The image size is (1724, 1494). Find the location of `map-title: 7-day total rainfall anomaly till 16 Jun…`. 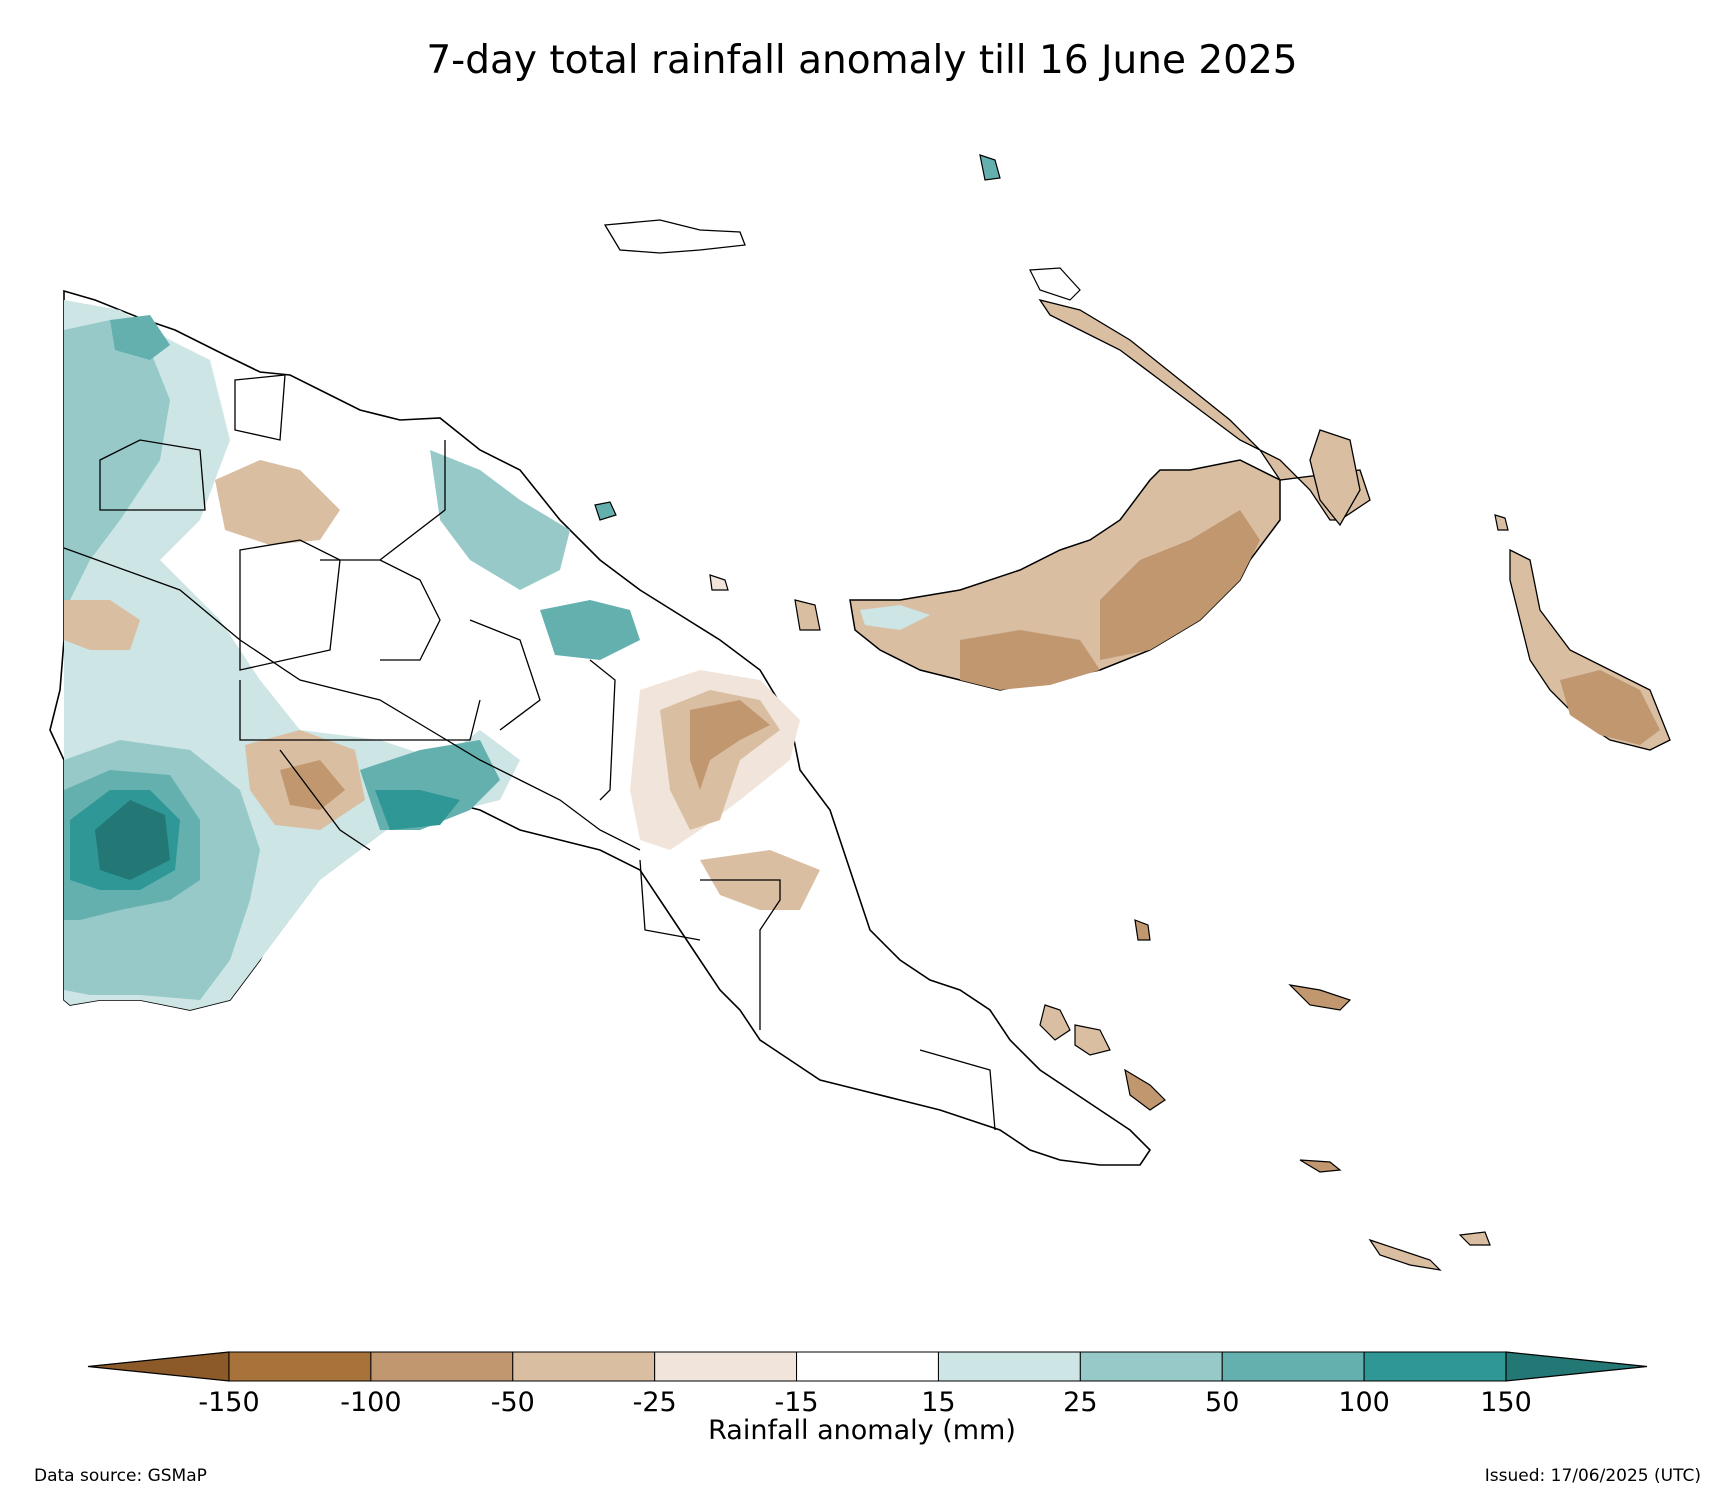

map-title: 7-day total rainfall anomaly till 16 Jun… is located at coordinates (862, 60).